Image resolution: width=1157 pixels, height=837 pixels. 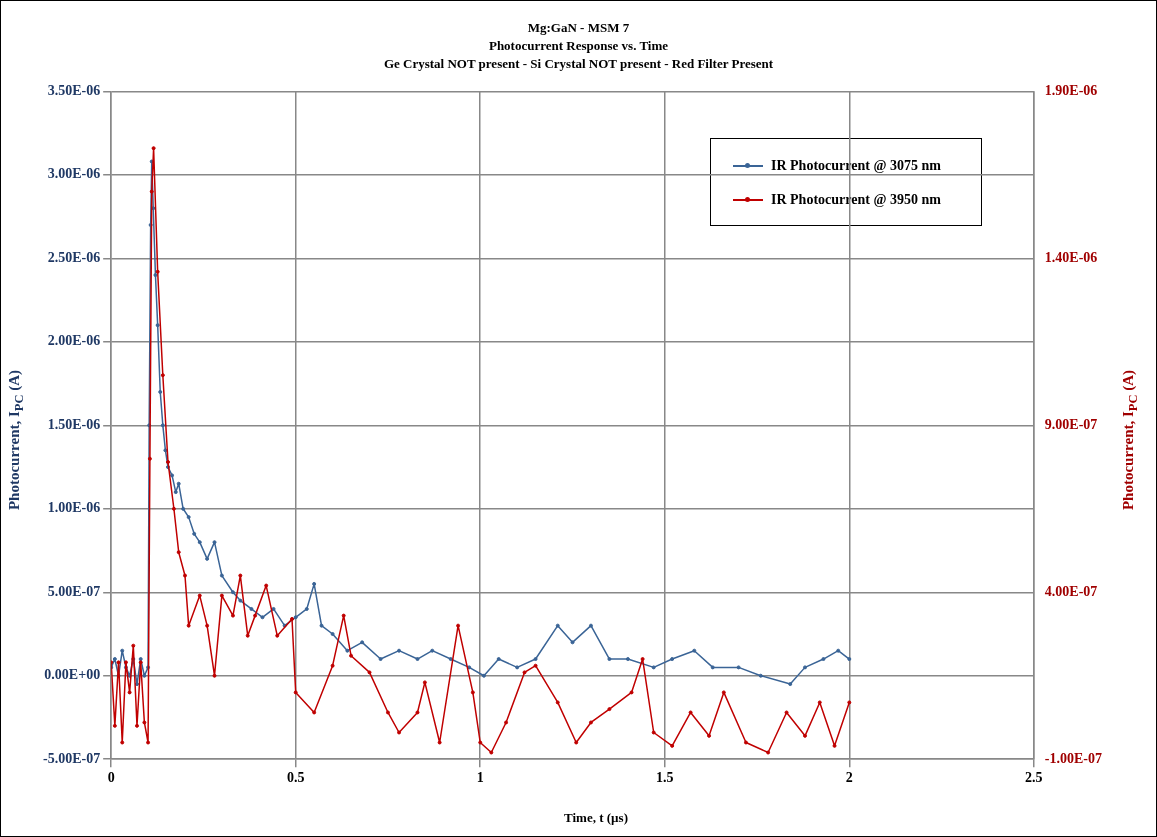 I want to click on y-tick-label: 5.00E-07, so click(x=74, y=591).